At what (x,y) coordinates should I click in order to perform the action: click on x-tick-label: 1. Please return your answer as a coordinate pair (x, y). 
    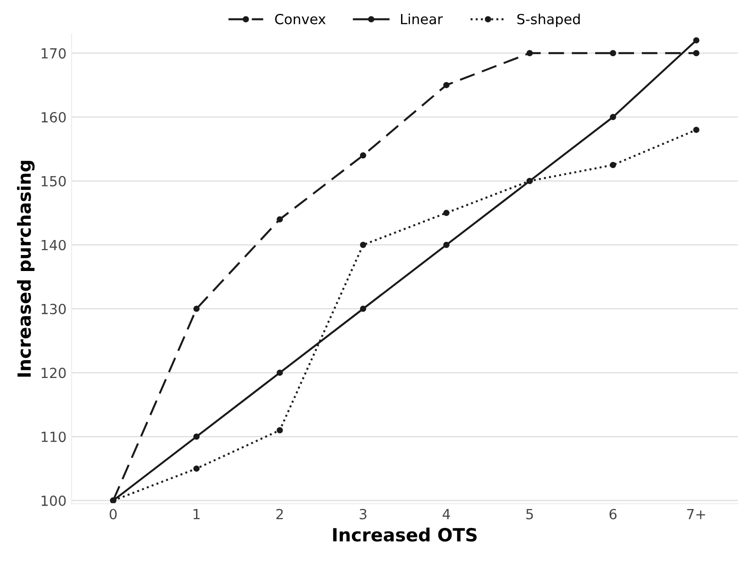
    Looking at the image, I should click on (197, 514).